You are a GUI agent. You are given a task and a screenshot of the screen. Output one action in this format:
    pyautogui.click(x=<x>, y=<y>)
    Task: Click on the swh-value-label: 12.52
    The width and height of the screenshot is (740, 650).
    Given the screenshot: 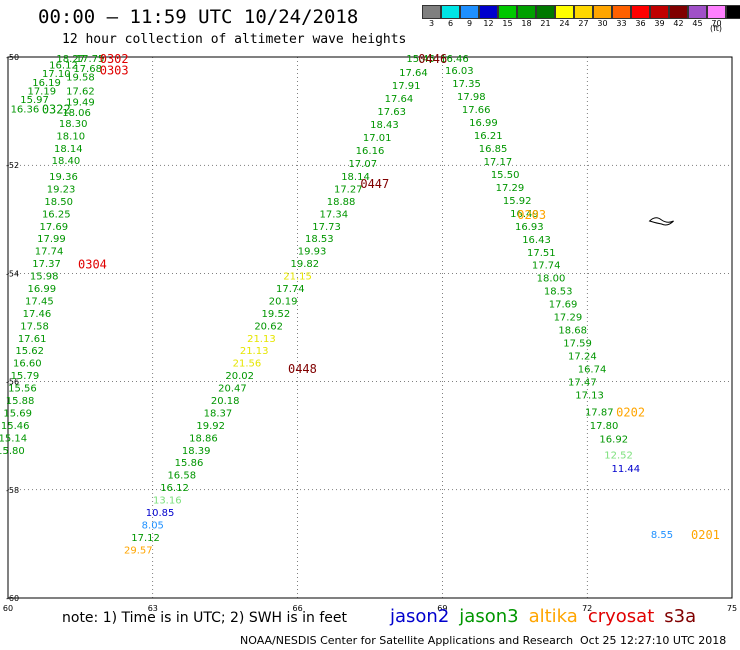 What is the action you would take?
    pyautogui.click(x=618, y=456)
    